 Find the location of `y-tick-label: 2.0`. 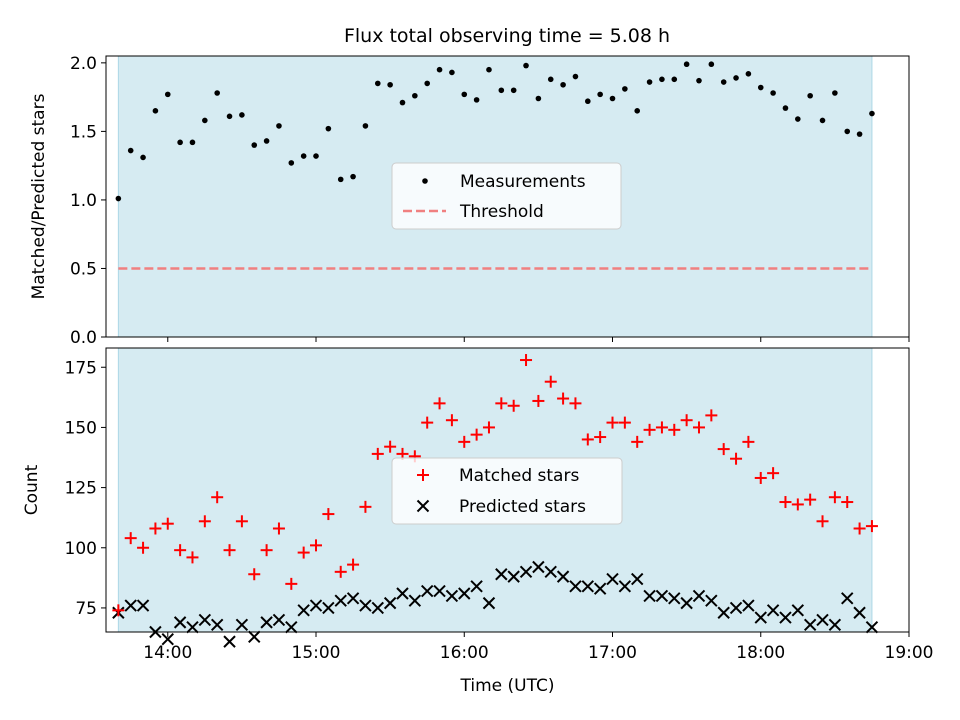

y-tick-label: 2.0 is located at coordinates (83, 64).